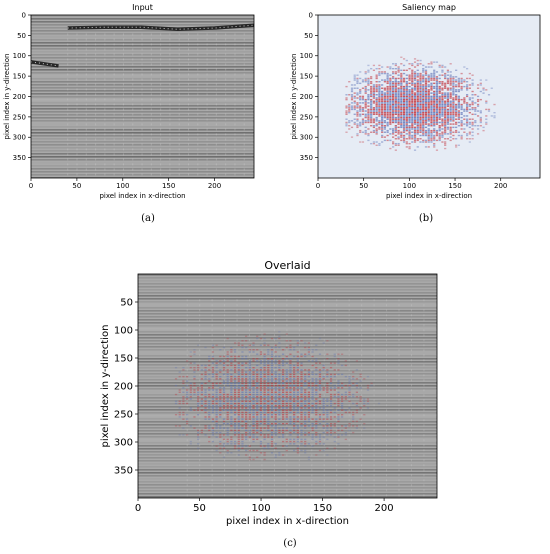 The height and width of the screenshot is (554, 550). I want to click on chart-title: Saliency map, so click(429, 7).